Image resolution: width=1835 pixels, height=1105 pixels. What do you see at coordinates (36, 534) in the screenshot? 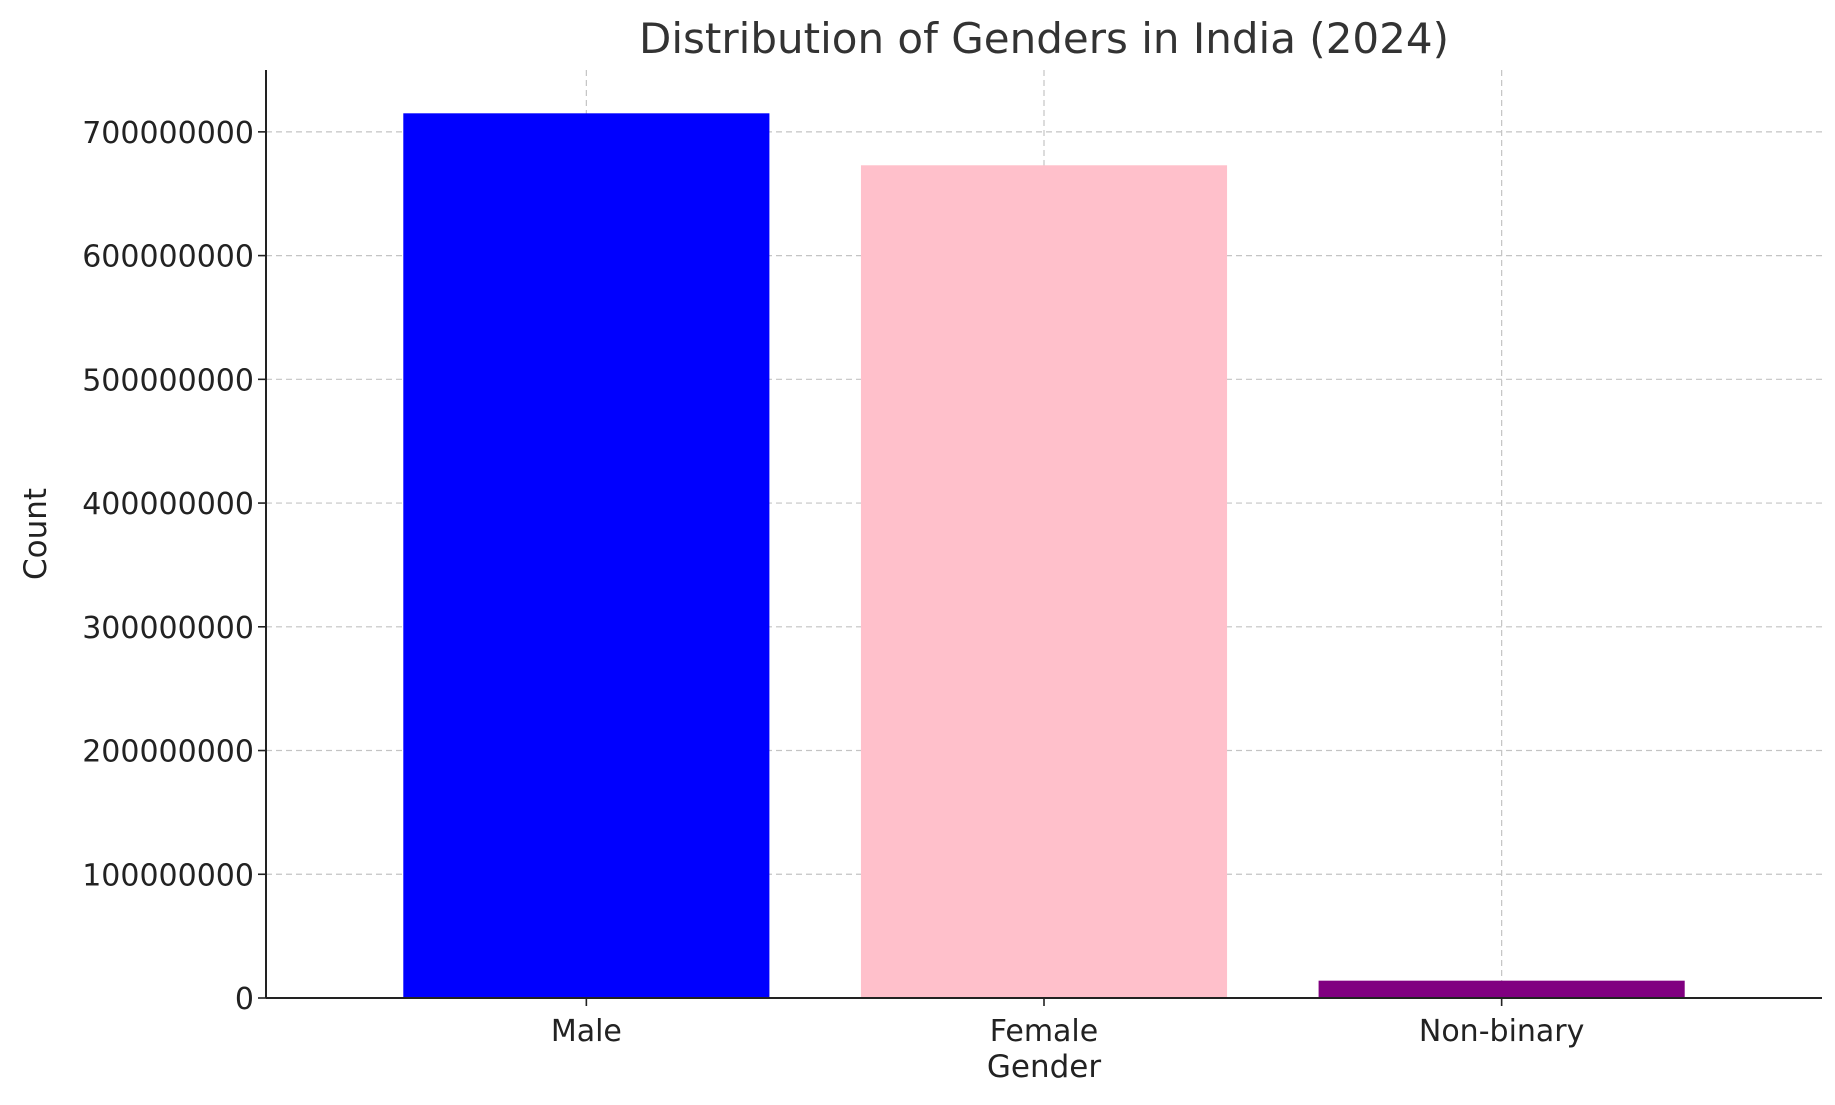
I see `y-axis-label: Count` at bounding box center [36, 534].